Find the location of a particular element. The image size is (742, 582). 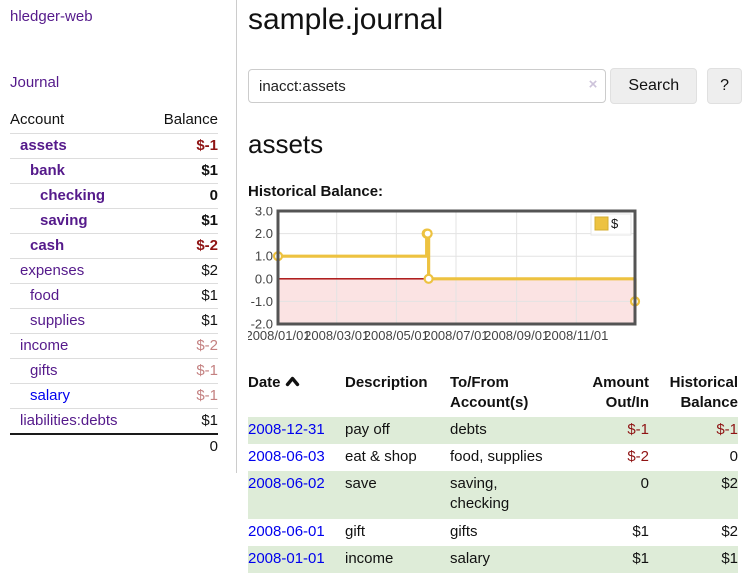

x-tick-label: 2008/03/01 is located at coordinates (336, 335).